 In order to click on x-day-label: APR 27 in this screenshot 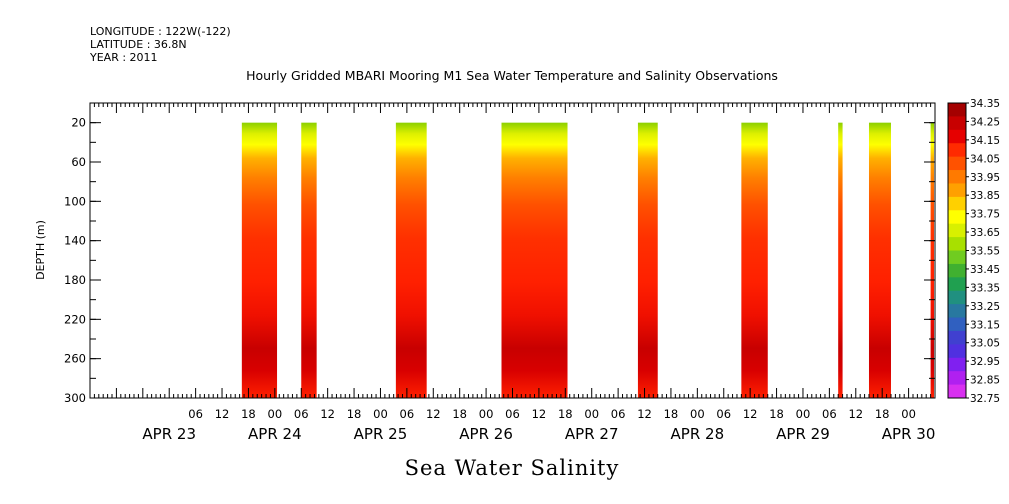, I will do `click(592, 434)`.